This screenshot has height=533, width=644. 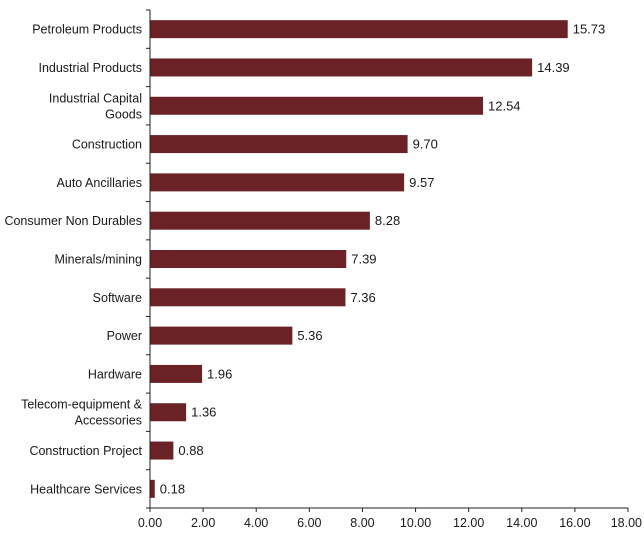 I want to click on category-label: Accessories, so click(x=108, y=421).